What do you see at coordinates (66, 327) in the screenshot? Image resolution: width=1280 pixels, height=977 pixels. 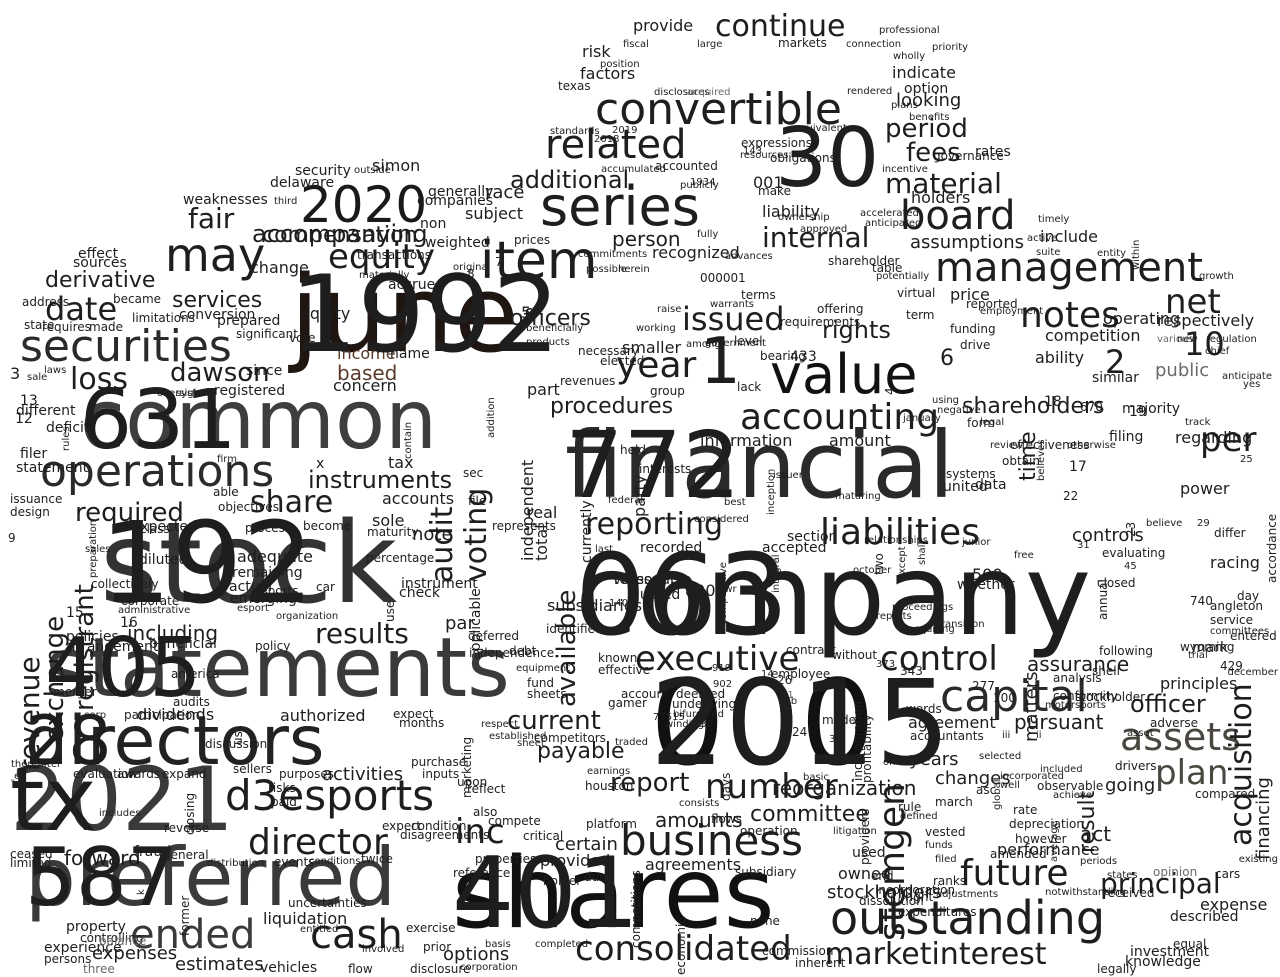 I see `word-requires: requires` at bounding box center [66, 327].